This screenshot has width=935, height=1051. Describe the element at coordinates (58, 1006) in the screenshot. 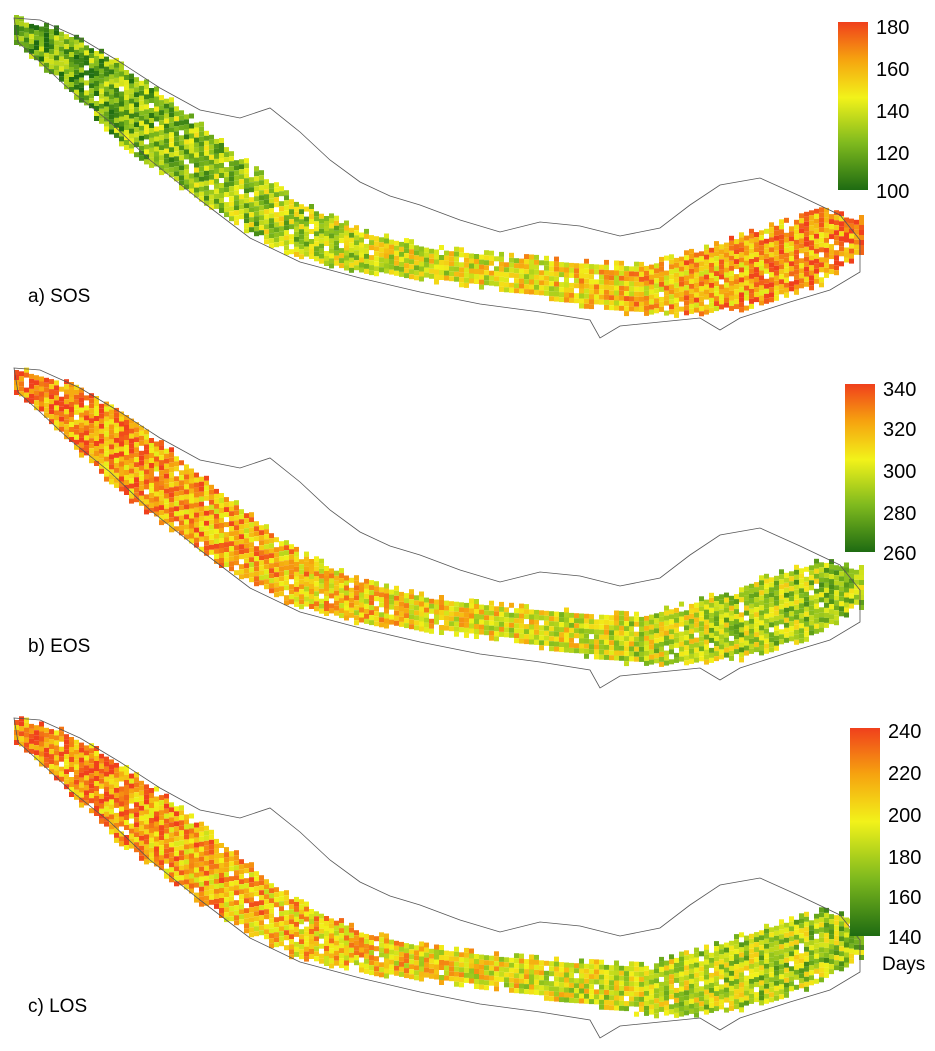

I see `panel-label-los: c) LOS` at that location.